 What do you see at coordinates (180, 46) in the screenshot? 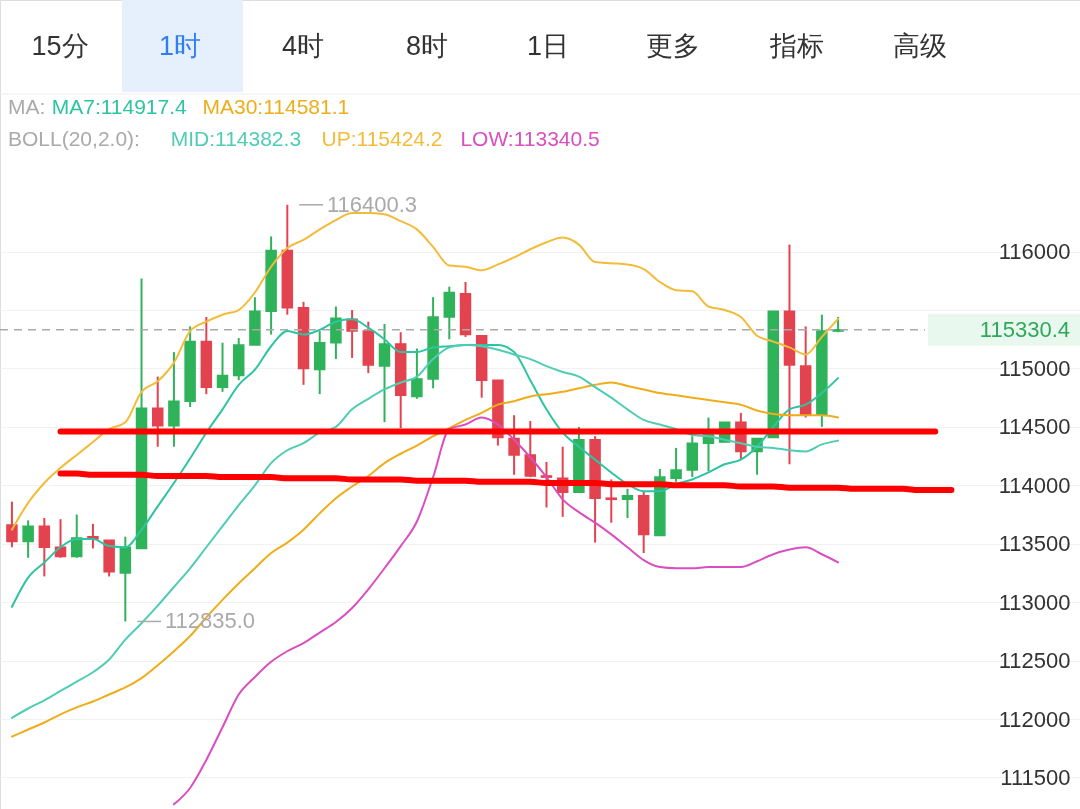
I see `text: 1时` at bounding box center [180, 46].